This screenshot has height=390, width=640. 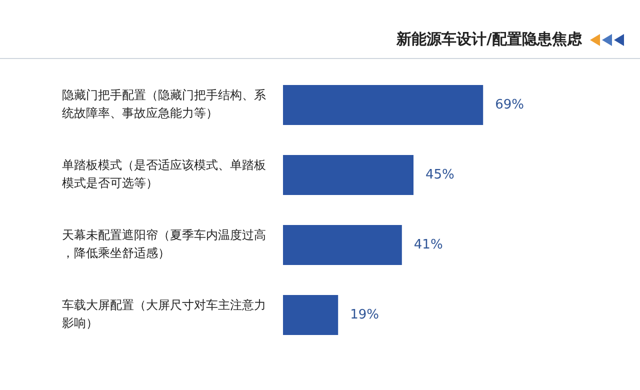 I want to click on y-tick-label: 隐藏门把手配置（隐藏门把手结构、系统故障率、事故应急能力等）, so click(x=164, y=104).